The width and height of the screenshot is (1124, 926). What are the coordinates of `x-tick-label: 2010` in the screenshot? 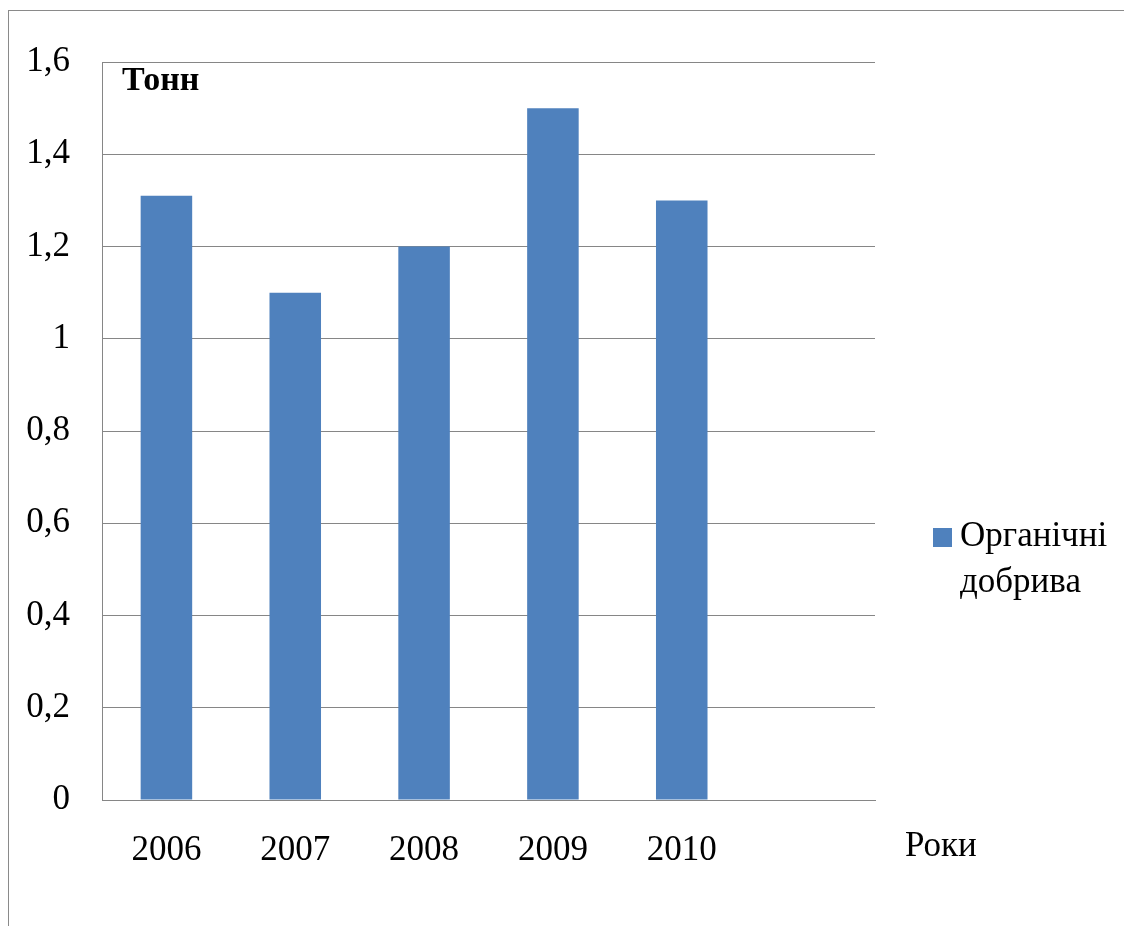 It's located at (681, 849).